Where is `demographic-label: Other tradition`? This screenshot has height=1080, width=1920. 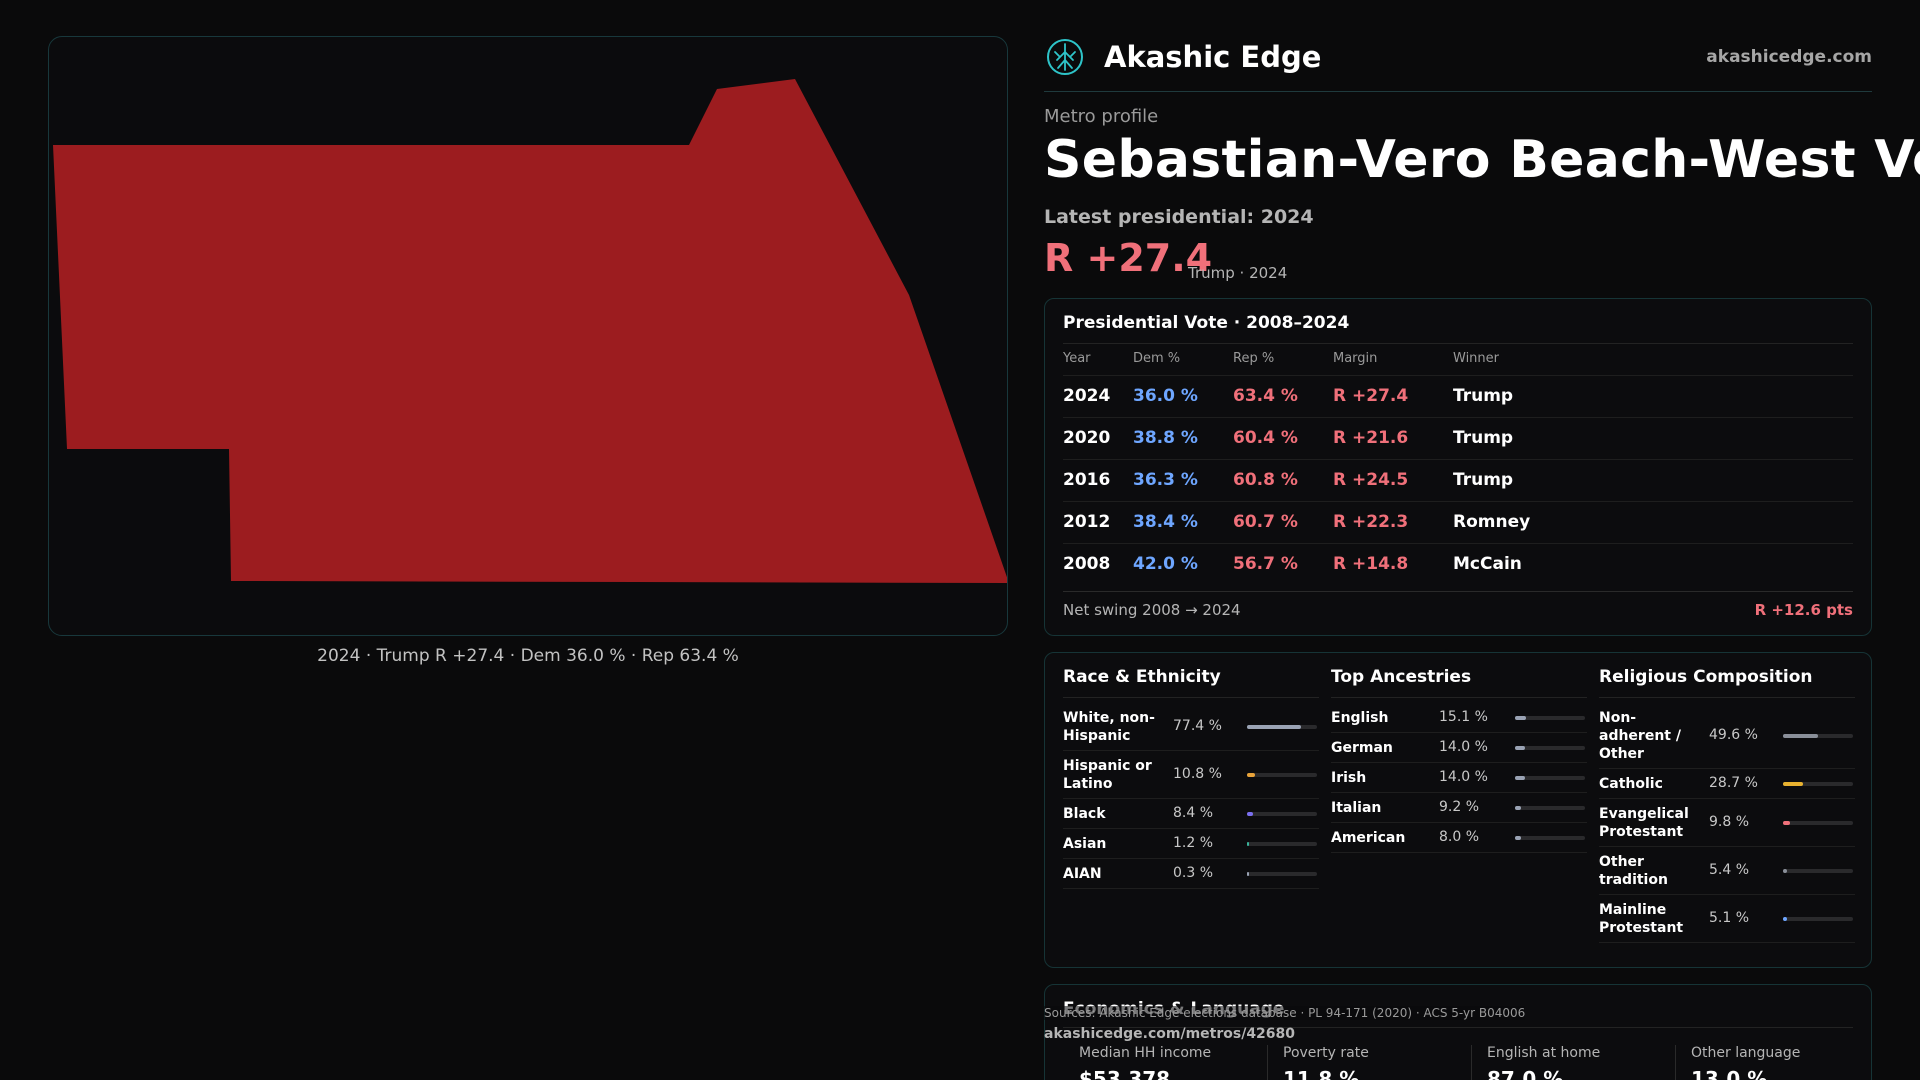
demographic-label: Other tradition is located at coordinates (1633, 871).